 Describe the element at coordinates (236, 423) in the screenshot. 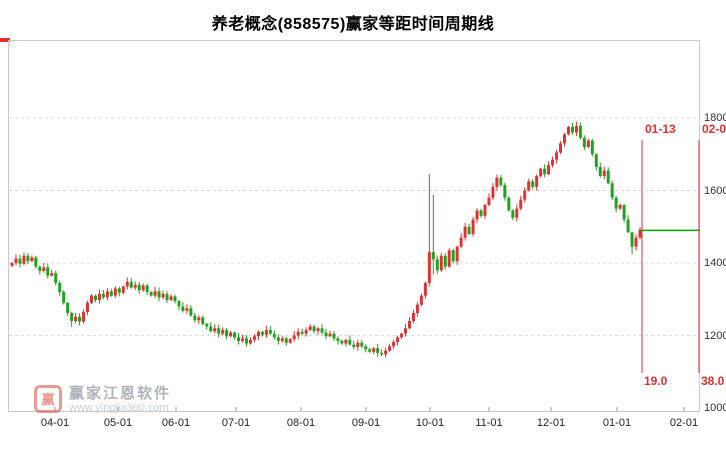

I see `x-axis-label: 07-01` at that location.